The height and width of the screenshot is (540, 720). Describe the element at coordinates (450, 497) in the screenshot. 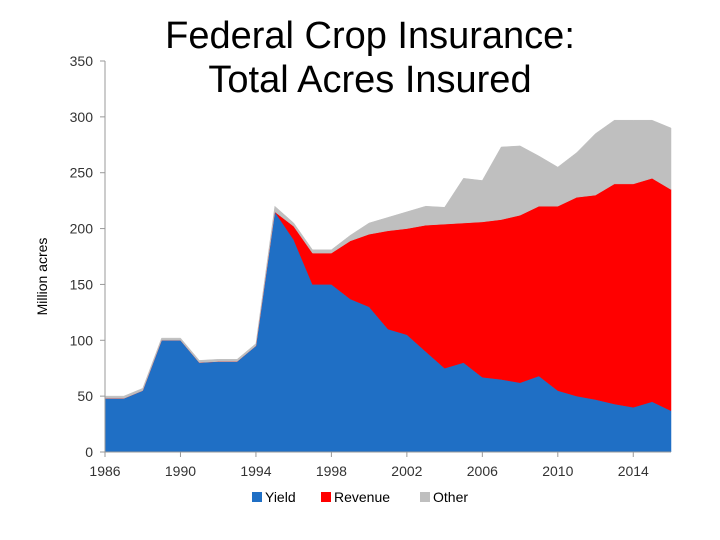

I see `legend-label: Other` at that location.